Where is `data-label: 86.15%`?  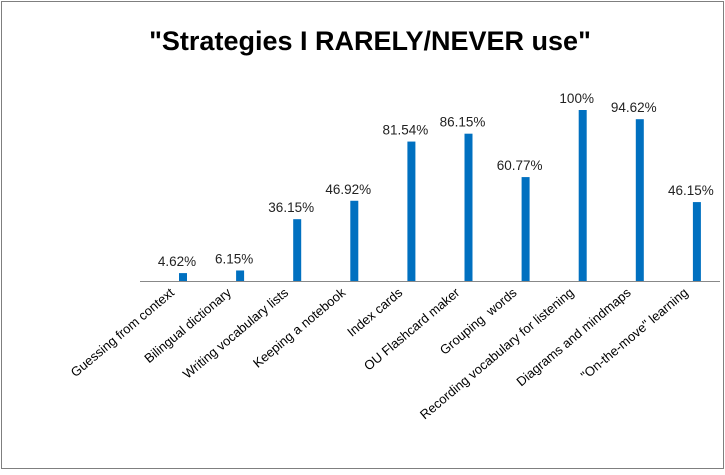
data-label: 86.15% is located at coordinates (463, 122).